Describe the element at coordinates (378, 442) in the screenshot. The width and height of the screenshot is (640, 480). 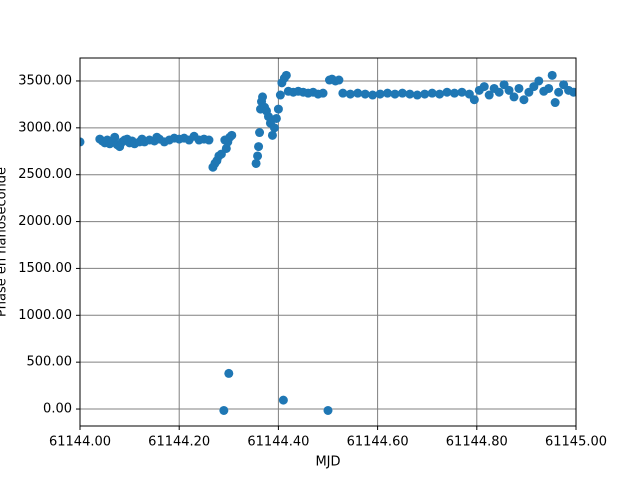
I see `x-tick-label: 61144.60` at that location.